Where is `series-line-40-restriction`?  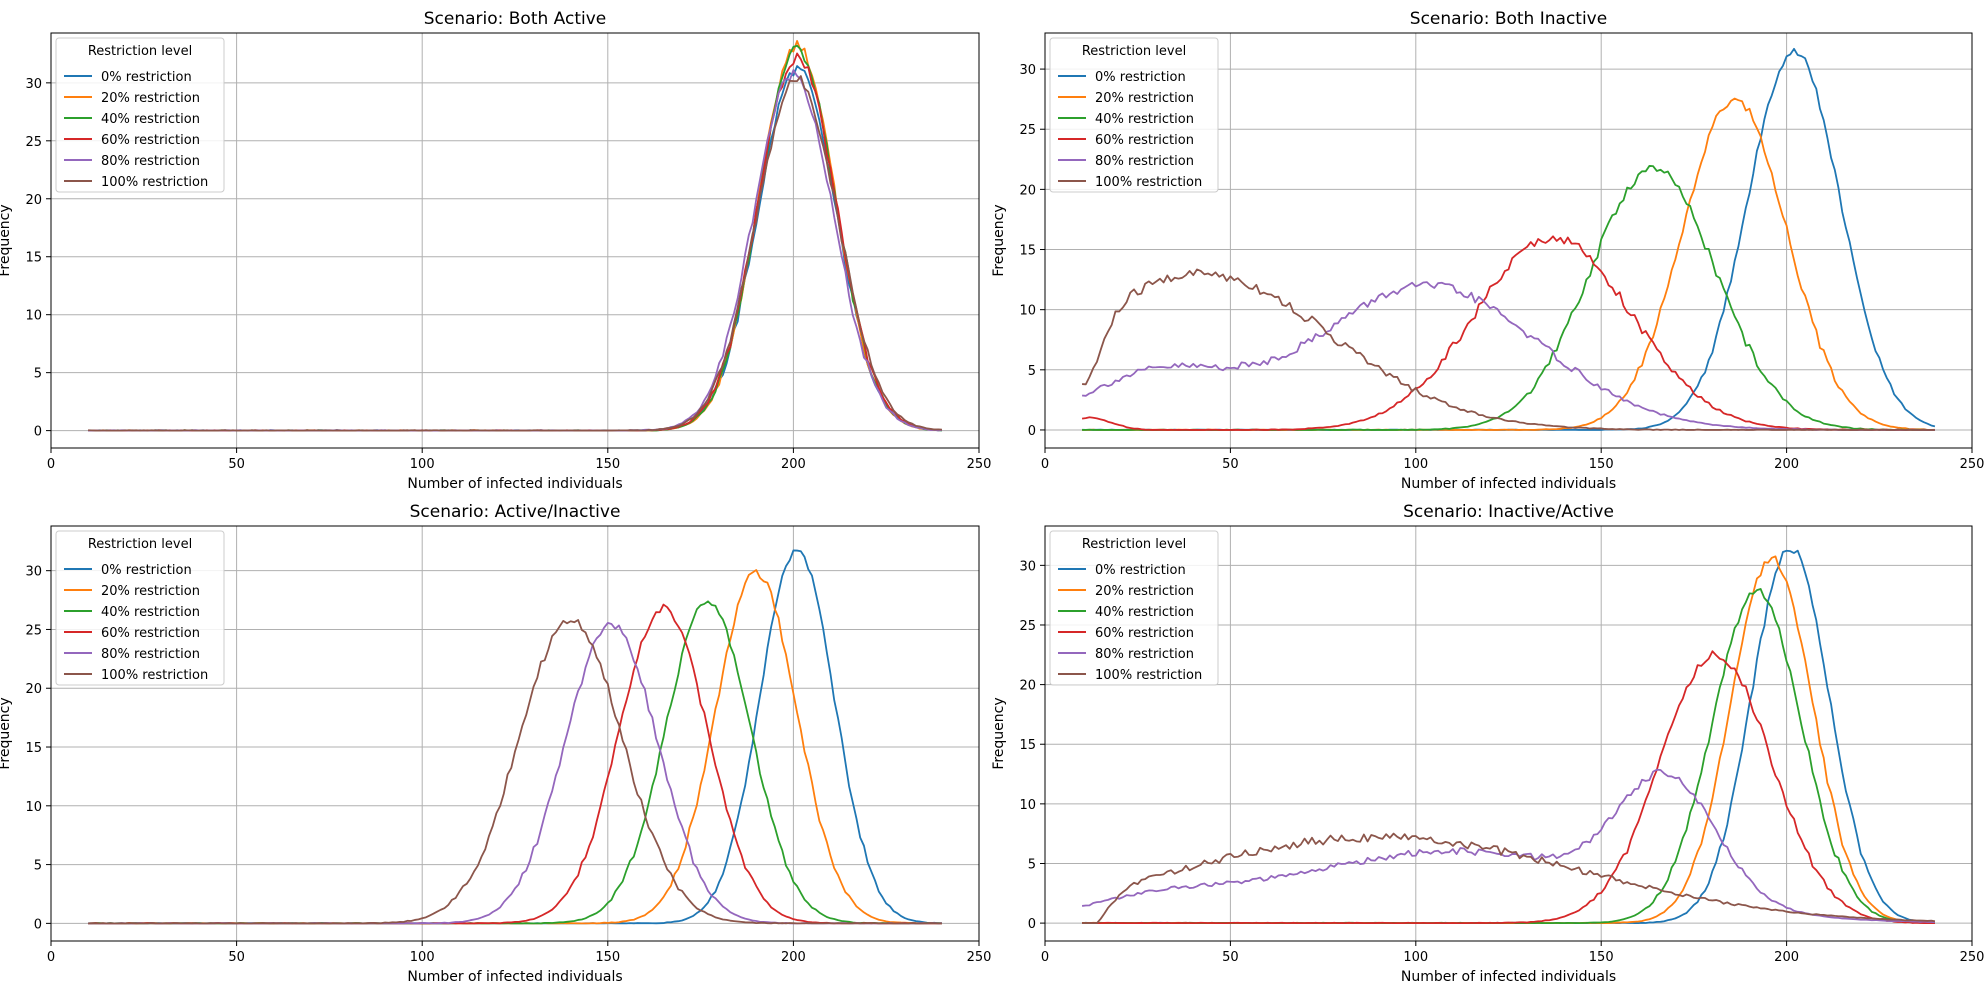 series-line-40-restriction is located at coordinates (1508, 298).